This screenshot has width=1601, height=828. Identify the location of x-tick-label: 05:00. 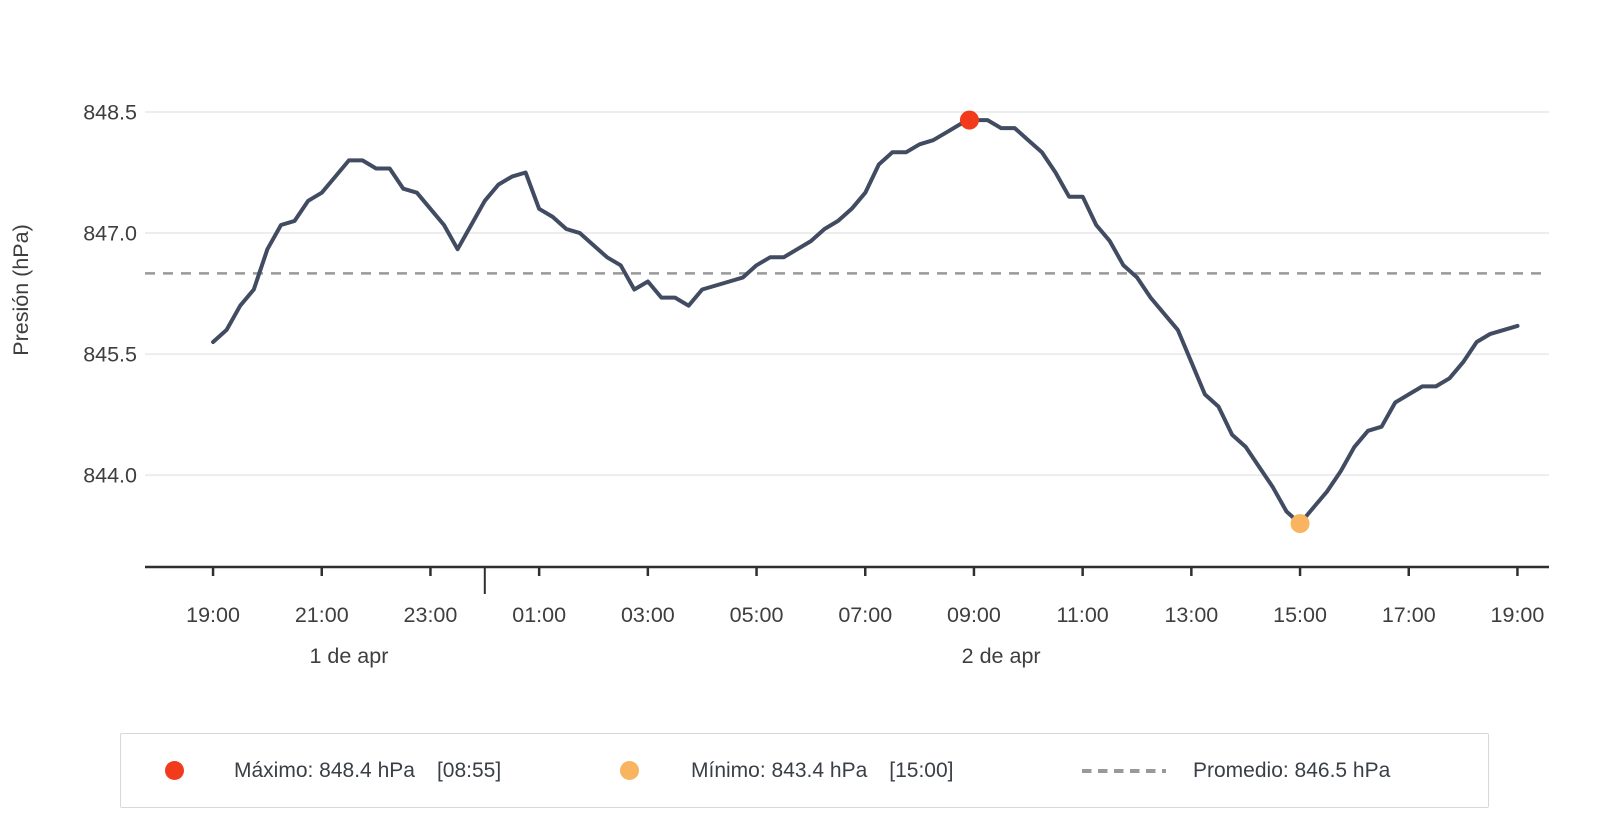
(757, 615).